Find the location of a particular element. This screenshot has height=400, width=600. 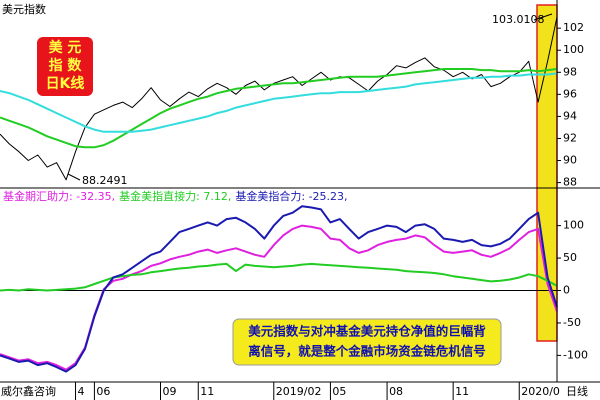

y-tick-label: 102 is located at coordinates (573, 27).